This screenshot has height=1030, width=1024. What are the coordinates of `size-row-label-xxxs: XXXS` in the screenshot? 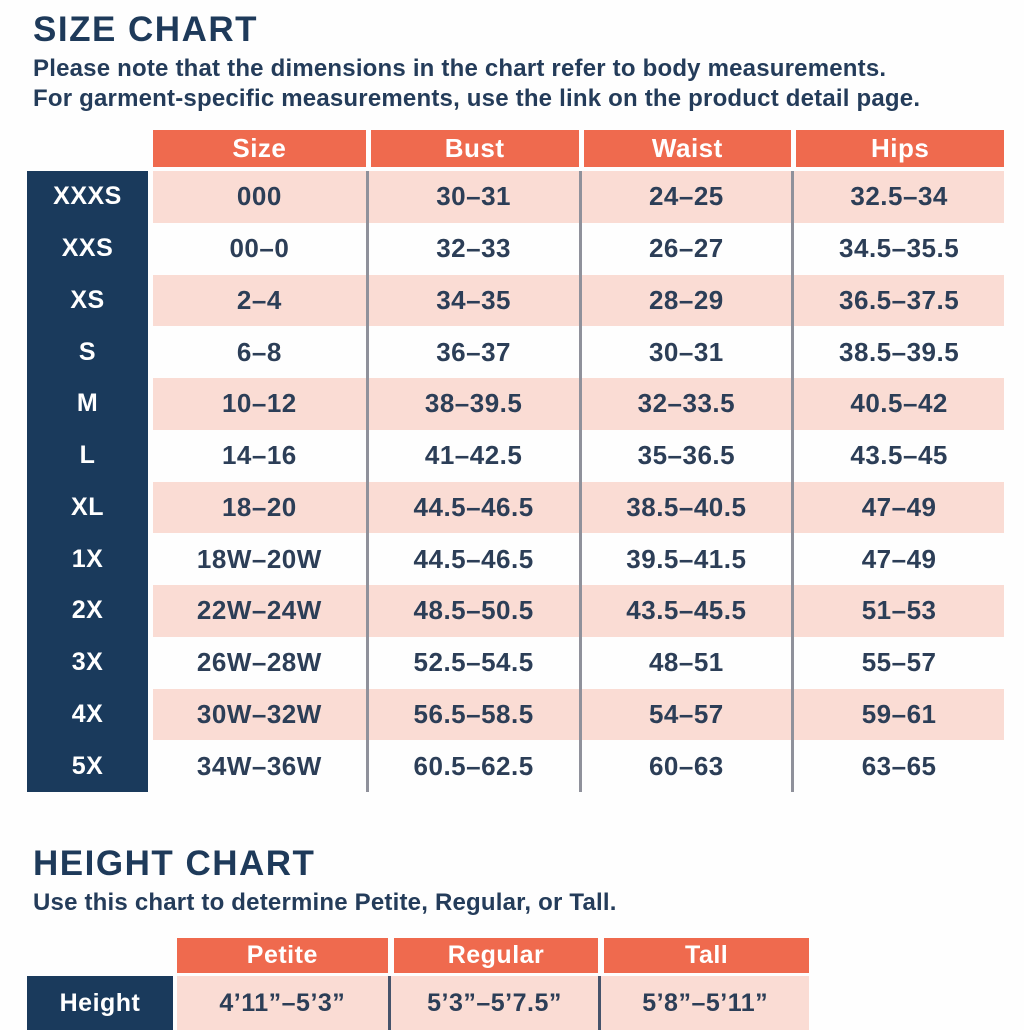 It's located at (87, 196).